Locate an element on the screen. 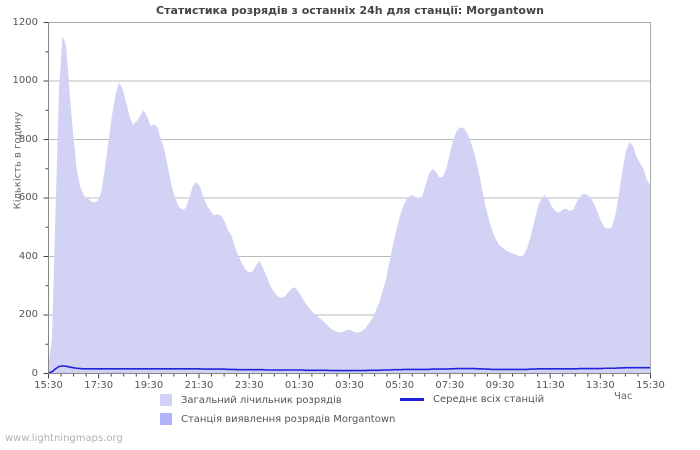  legend-item-average: Середнє всіх станцій is located at coordinates (472, 399).